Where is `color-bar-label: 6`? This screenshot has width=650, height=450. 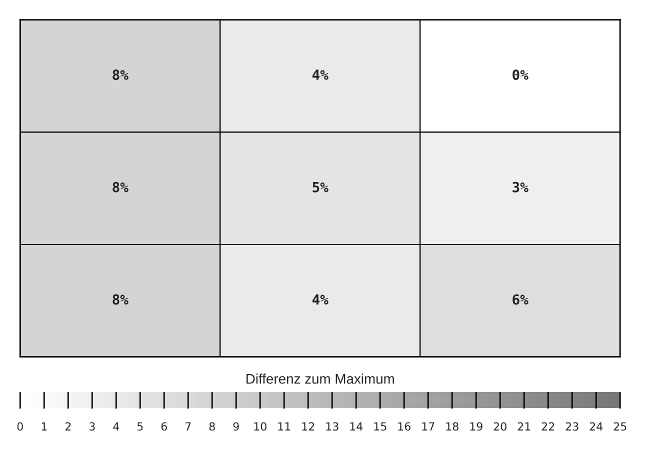 color-bar-label: 6 is located at coordinates (164, 426).